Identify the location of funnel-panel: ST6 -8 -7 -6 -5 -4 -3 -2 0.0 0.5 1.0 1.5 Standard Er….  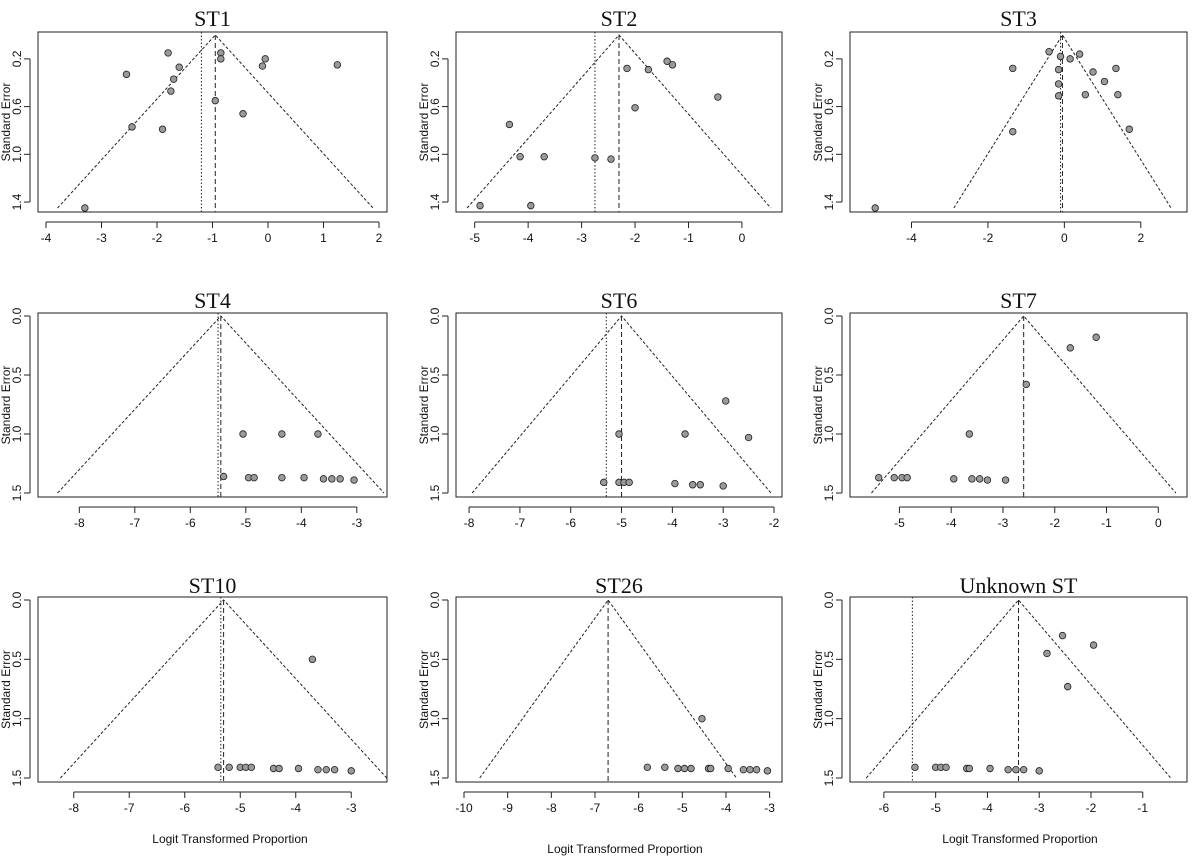
(600, 409).